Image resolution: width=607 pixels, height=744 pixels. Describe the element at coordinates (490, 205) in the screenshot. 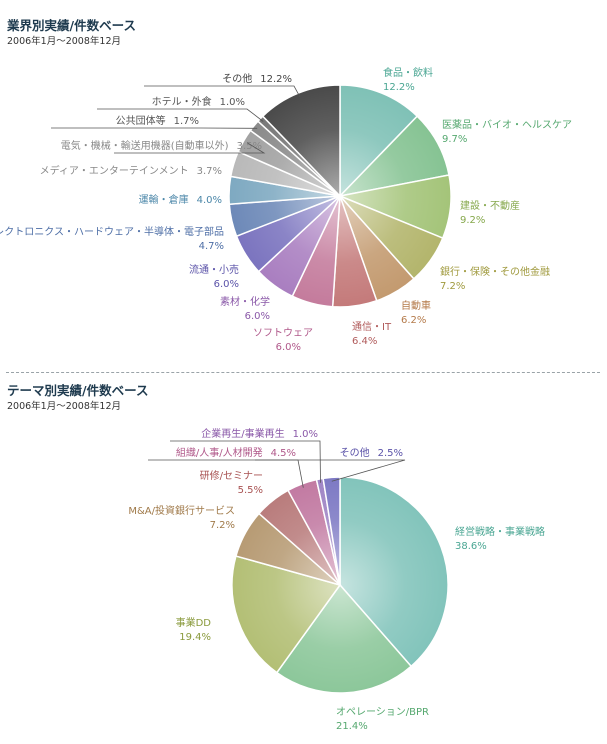

I see `slice-label: 建設・不動産` at that location.